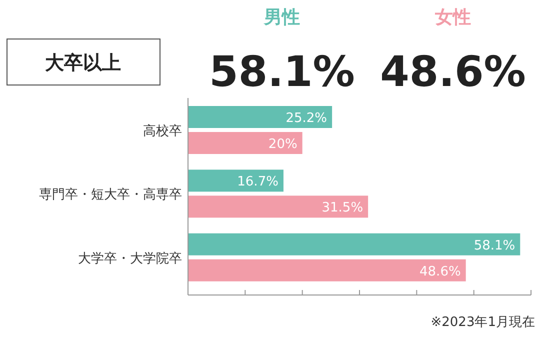 The image size is (555, 349). Describe the element at coordinates (367, 17) in the screenshot. I see `legend: 男性 女性` at that location.